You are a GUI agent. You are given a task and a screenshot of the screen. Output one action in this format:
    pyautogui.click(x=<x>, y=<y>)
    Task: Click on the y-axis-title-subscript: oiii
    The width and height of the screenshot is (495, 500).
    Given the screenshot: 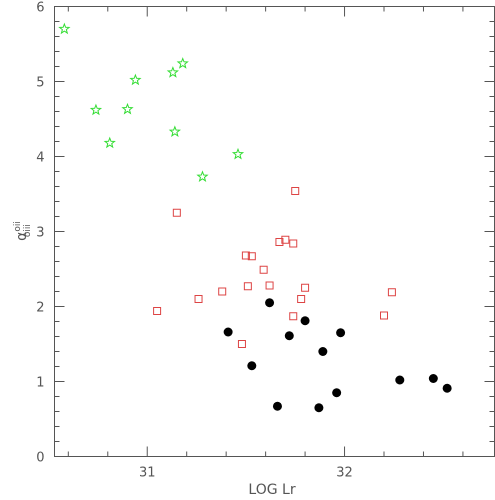 What is the action you would take?
    pyautogui.click(x=28, y=230)
    